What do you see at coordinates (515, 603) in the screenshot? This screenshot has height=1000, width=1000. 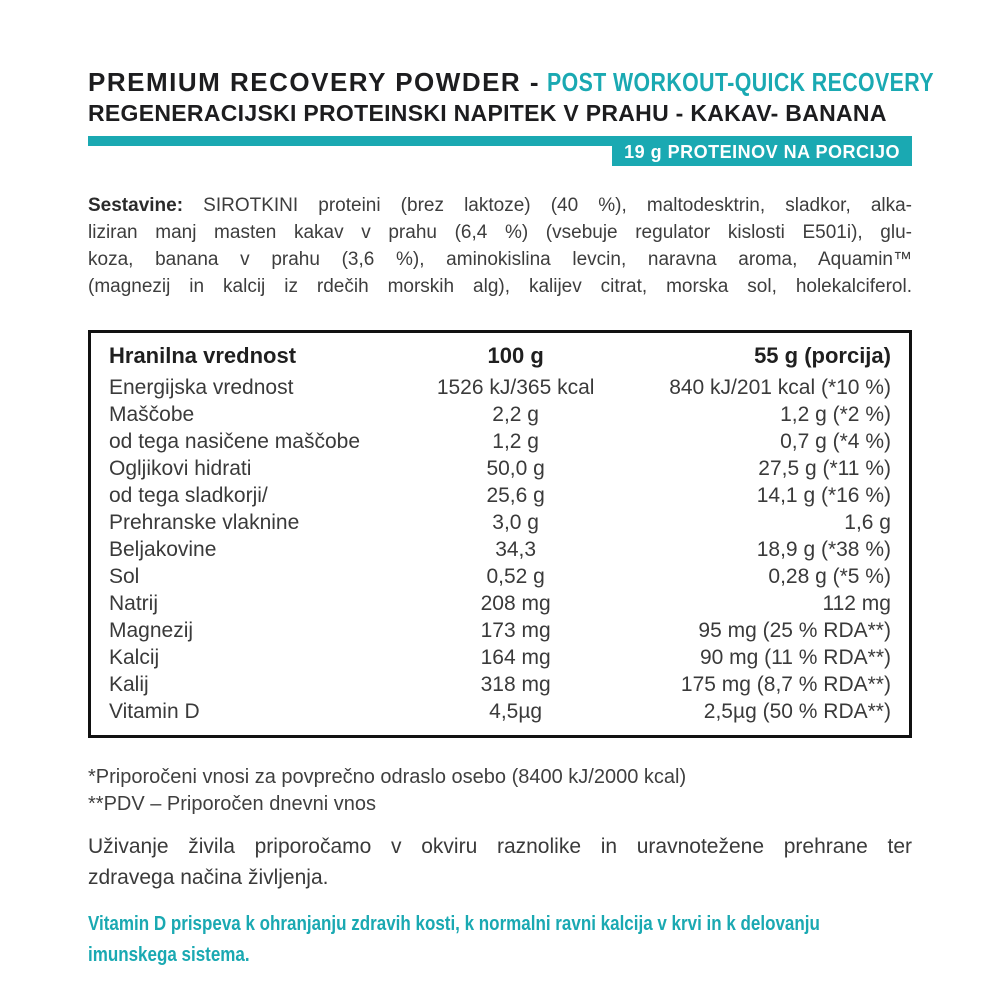 I see `row-per100: 208 mg` at bounding box center [515, 603].